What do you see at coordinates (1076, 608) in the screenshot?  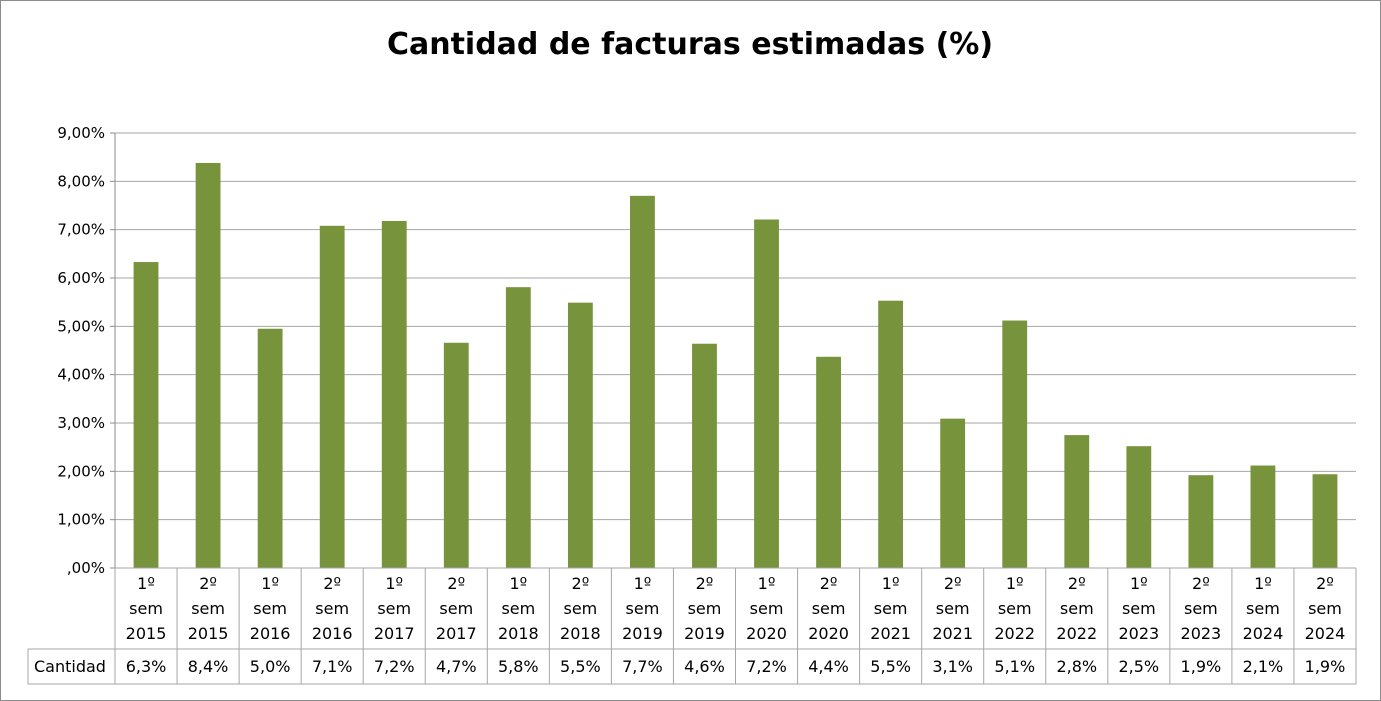 I see `x-tick-label: 2º sem 2022` at bounding box center [1076, 608].